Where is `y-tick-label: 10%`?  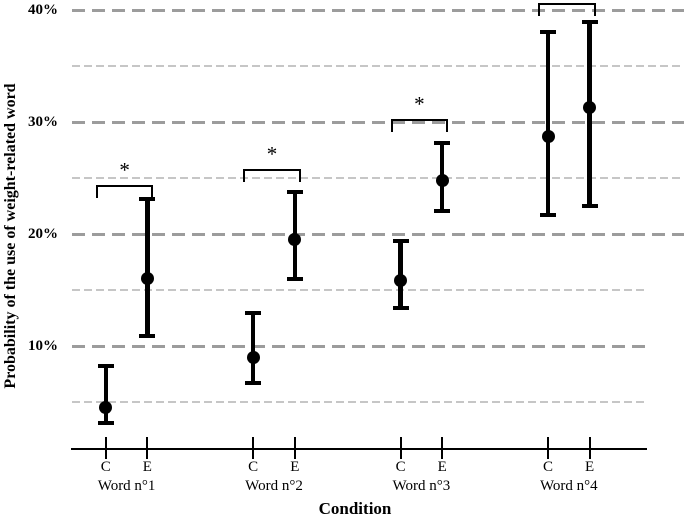 y-tick-label: 10% is located at coordinates (43, 346).